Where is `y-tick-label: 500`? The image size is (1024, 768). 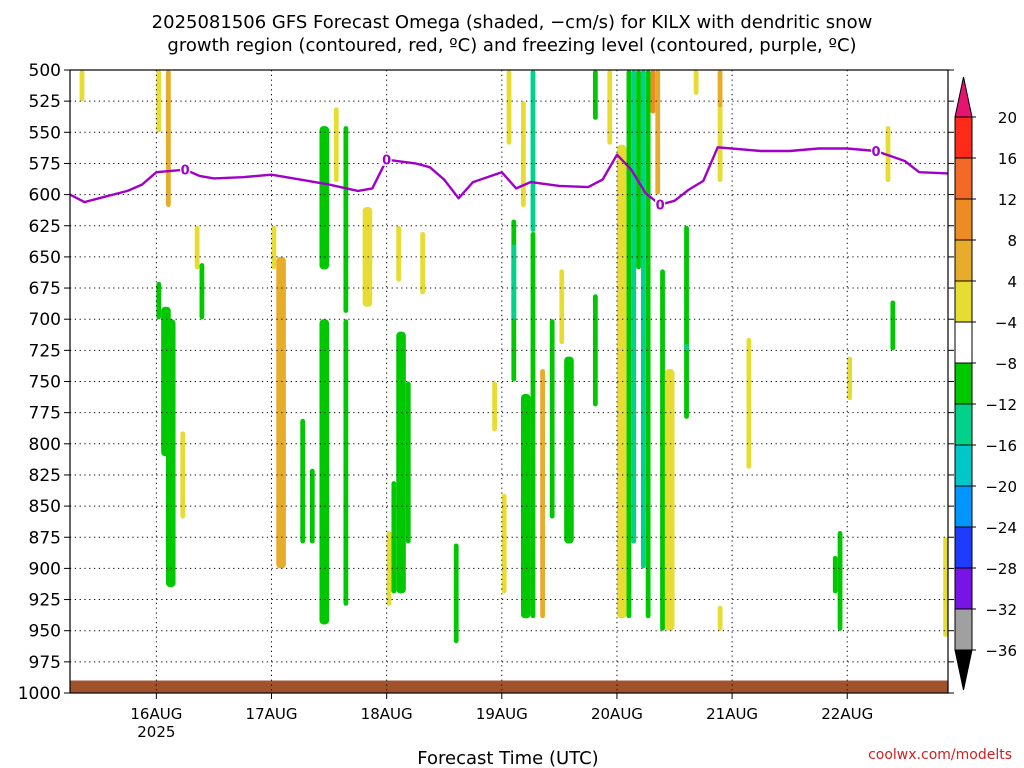 y-tick-label: 500 is located at coordinates (45, 71).